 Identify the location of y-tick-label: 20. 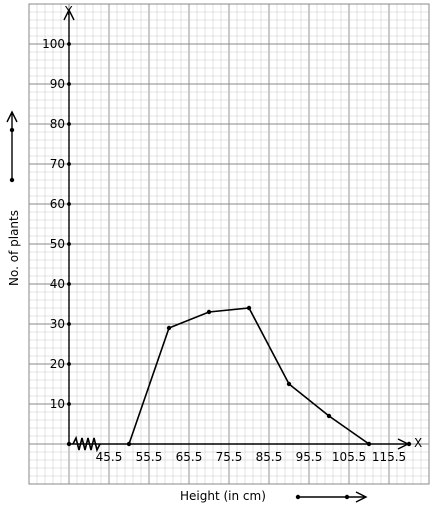
(57, 364).